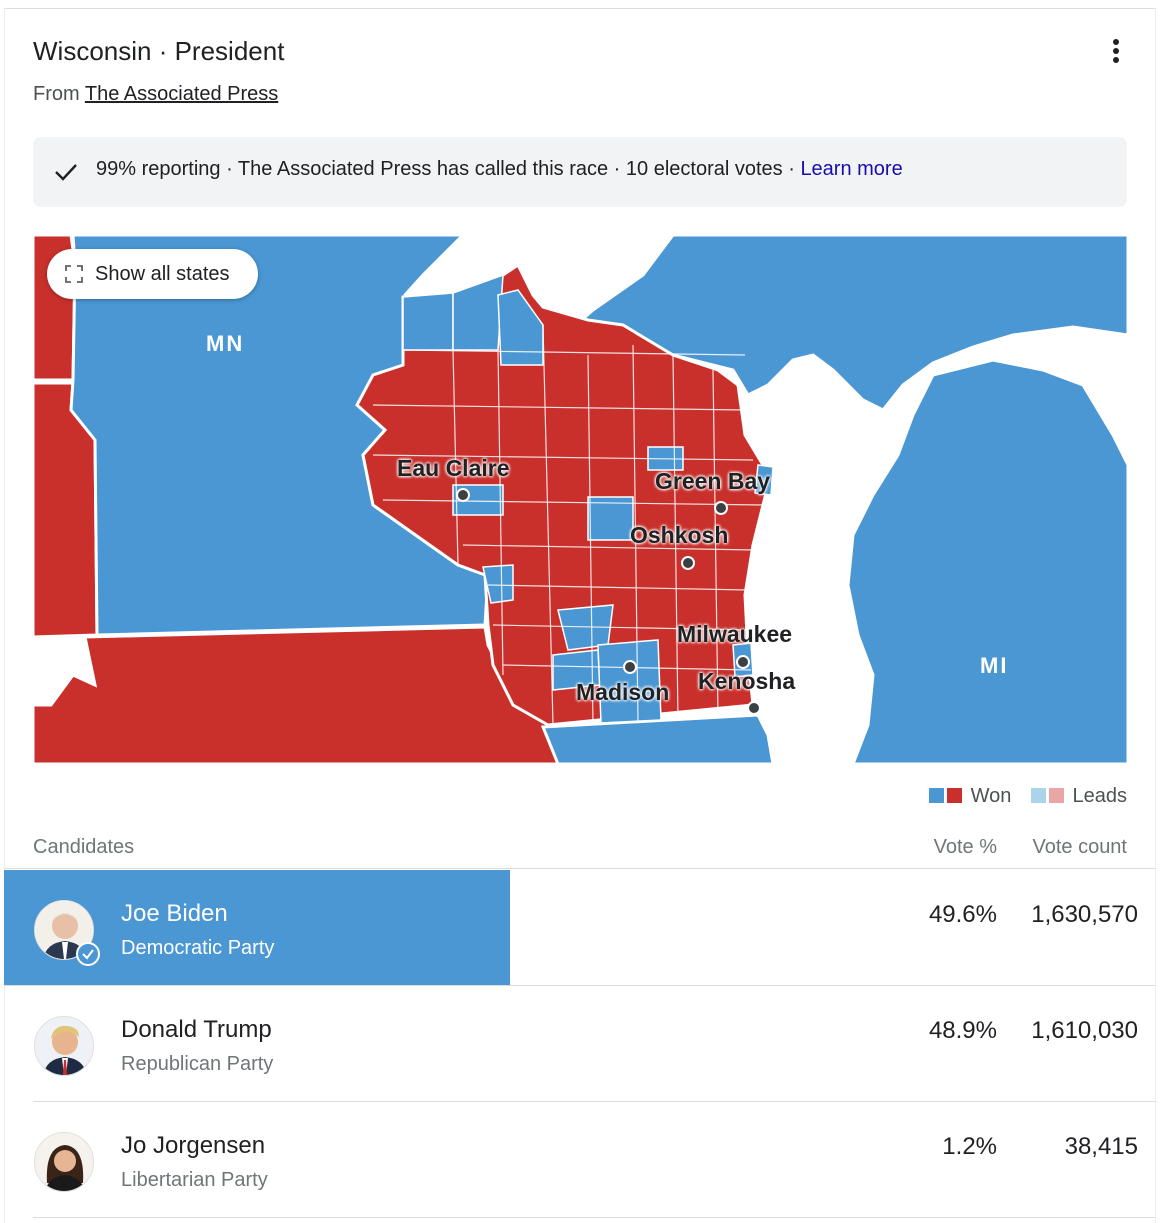 Image resolution: width=1165 pixels, height=1223 pixels. Describe the element at coordinates (197, 1064) in the screenshot. I see `candidate-party: Republican Party` at that location.